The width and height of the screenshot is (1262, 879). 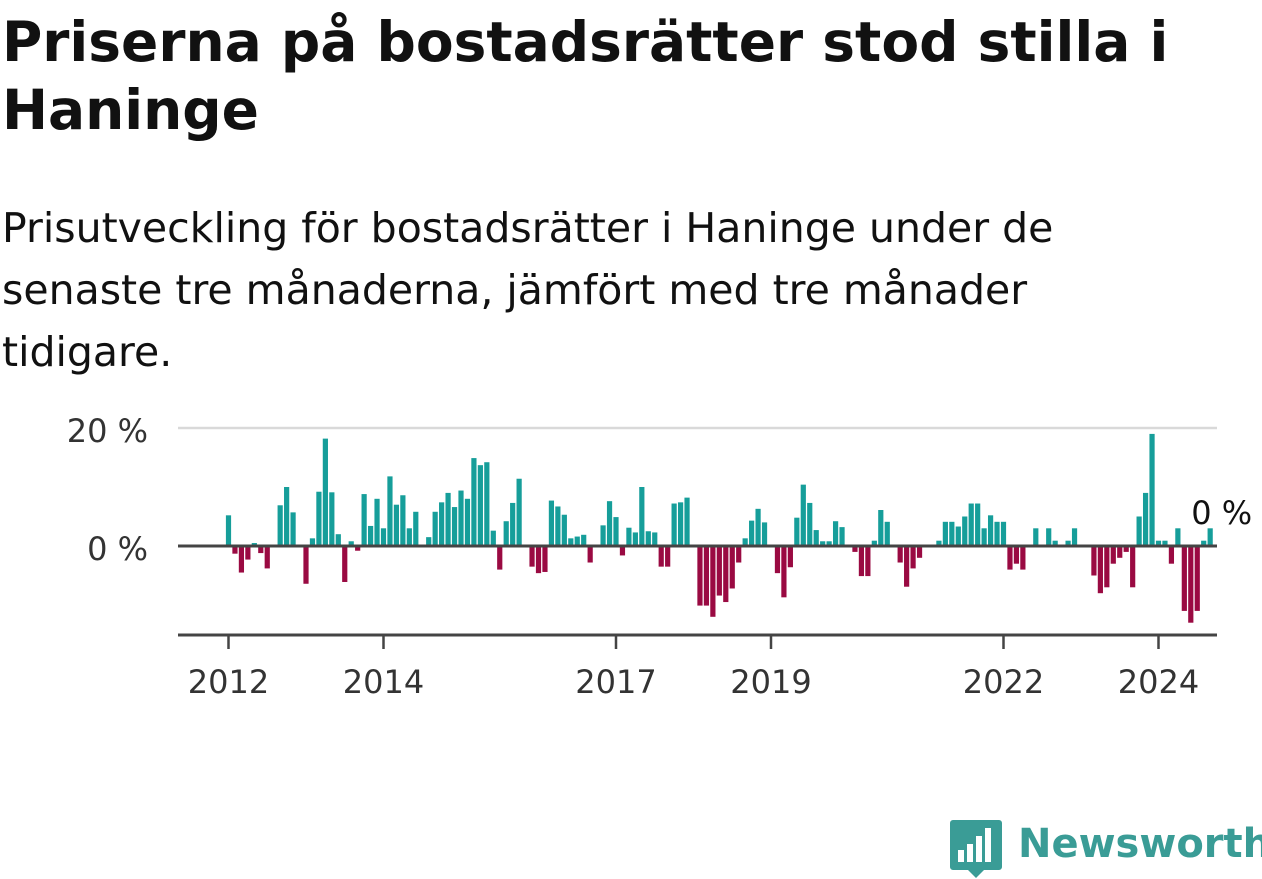 I want to click on brand-name: Newsworthy, so click(x=1140, y=844).